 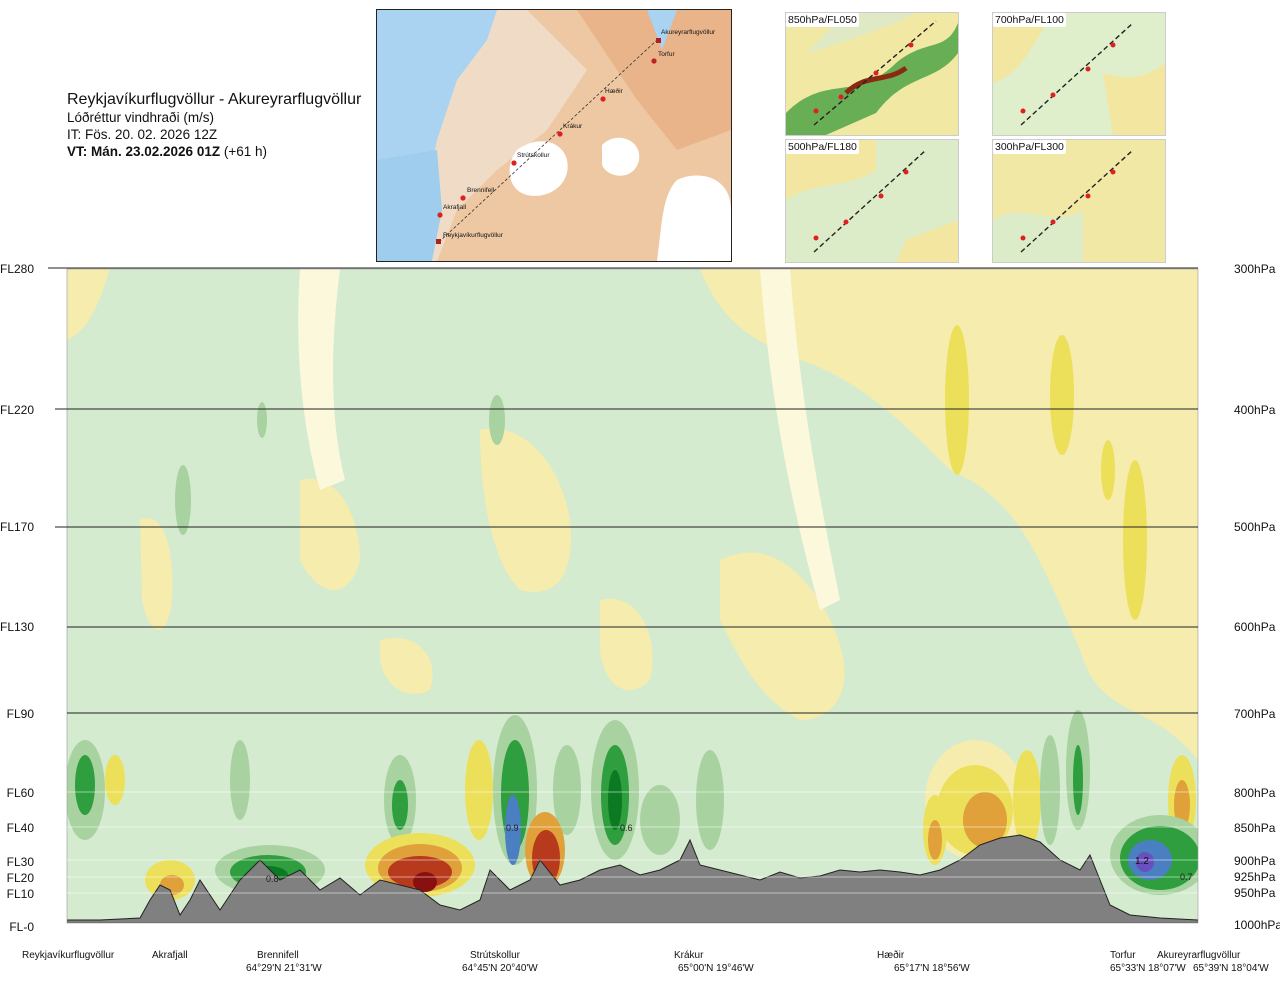 I want to click on contour-label-0: 0.8, so click(x=272, y=879).